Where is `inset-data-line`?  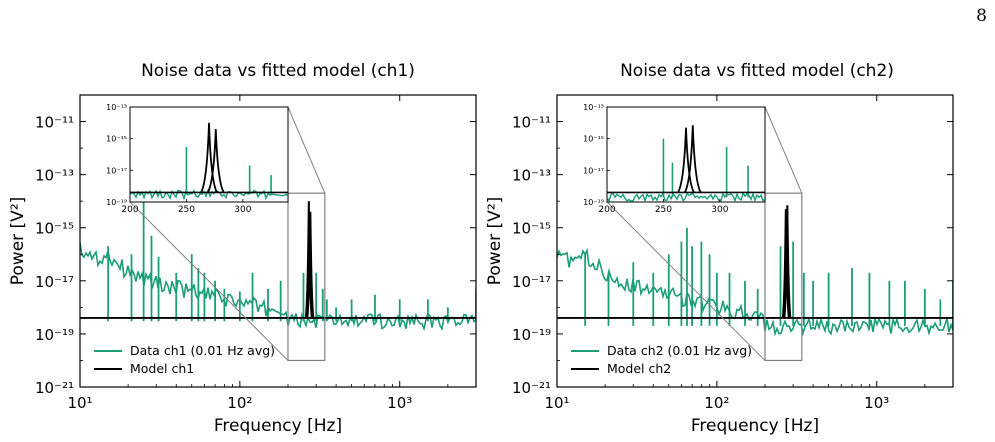 inset-data-line is located at coordinates (686, 196).